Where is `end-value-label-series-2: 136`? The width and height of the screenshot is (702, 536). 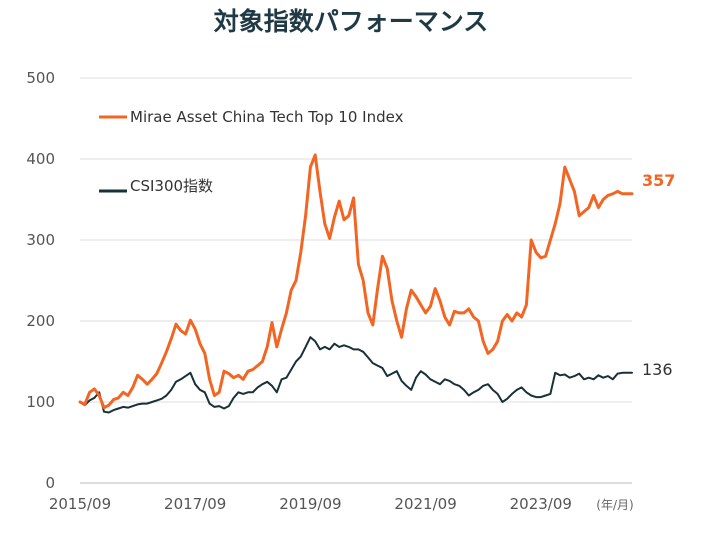 end-value-label-series-2: 136 is located at coordinates (657, 369).